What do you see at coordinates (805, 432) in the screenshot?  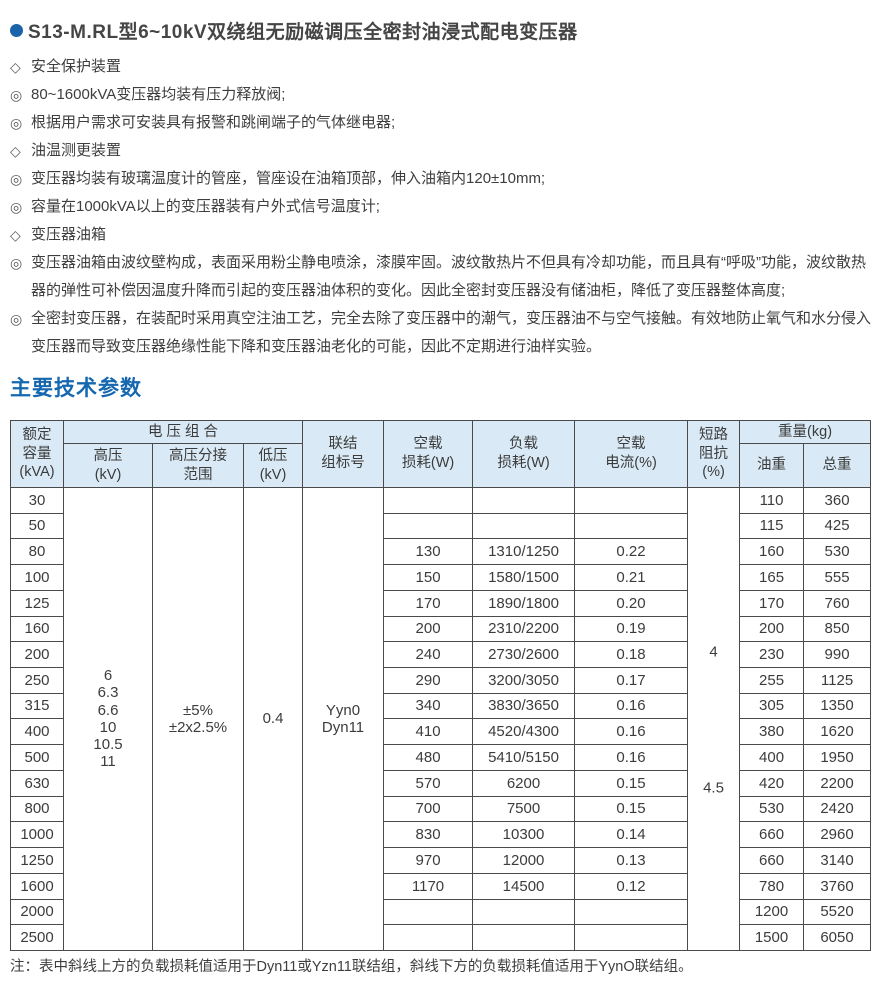 I see `header-weight: 重量(kg)` at bounding box center [805, 432].